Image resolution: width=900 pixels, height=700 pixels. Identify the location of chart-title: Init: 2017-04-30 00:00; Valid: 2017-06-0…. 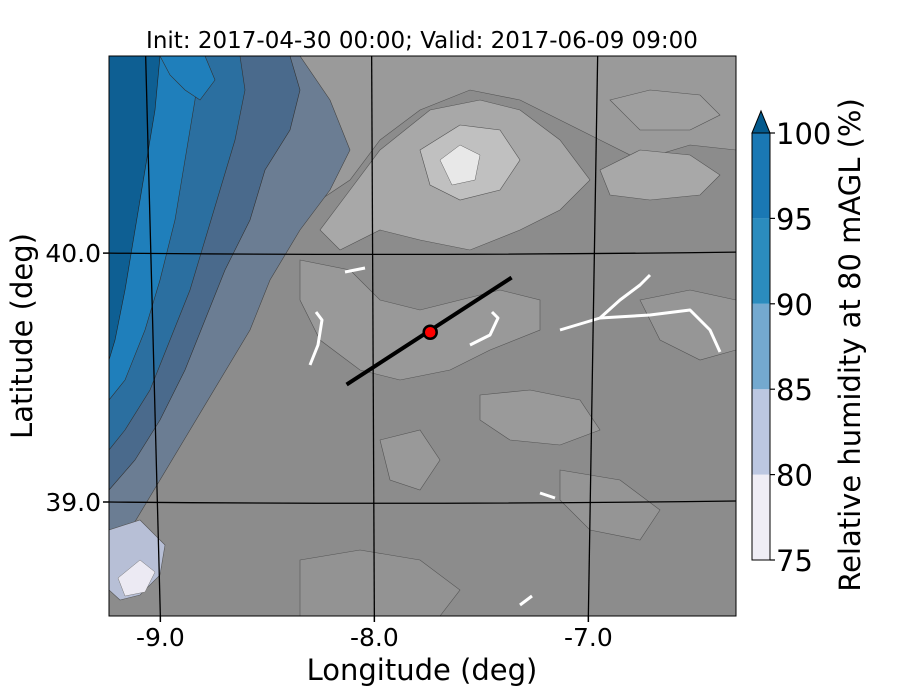
(422, 41).